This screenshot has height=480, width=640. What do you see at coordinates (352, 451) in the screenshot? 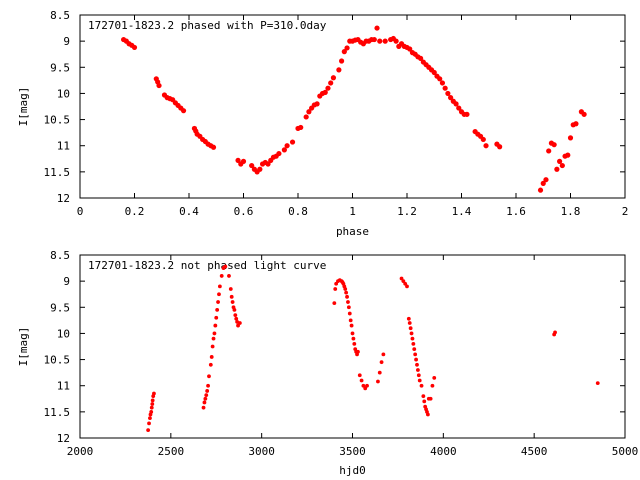
I see `unphased-x-tick-label: 3500` at bounding box center [352, 451].